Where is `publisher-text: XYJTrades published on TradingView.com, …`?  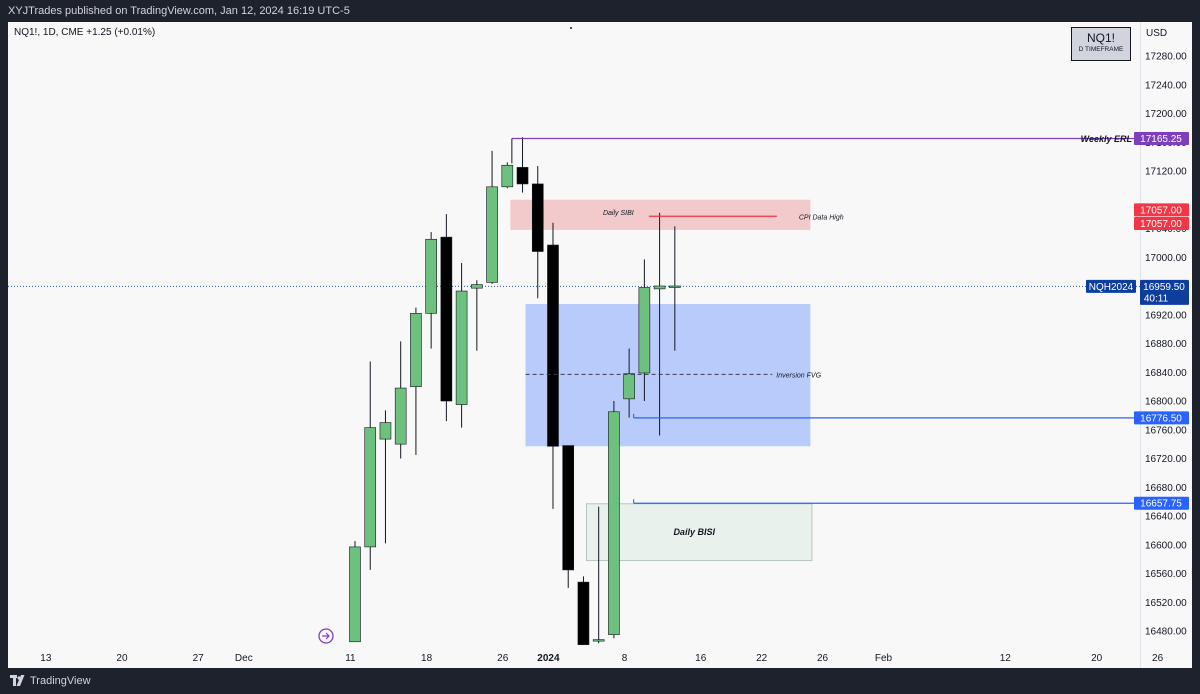
publisher-text: XYJTrades published on TradingView.com, … is located at coordinates (179, 11).